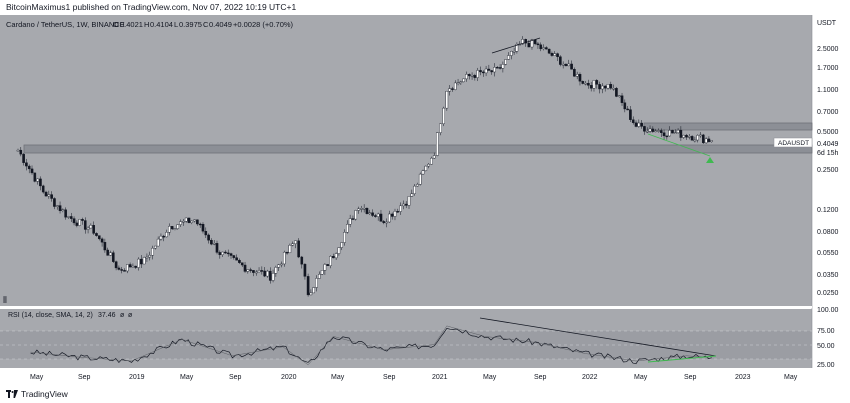 The image size is (850, 403). Describe the element at coordinates (137, 377) in the screenshot. I see `time-tick: 2019` at that location.